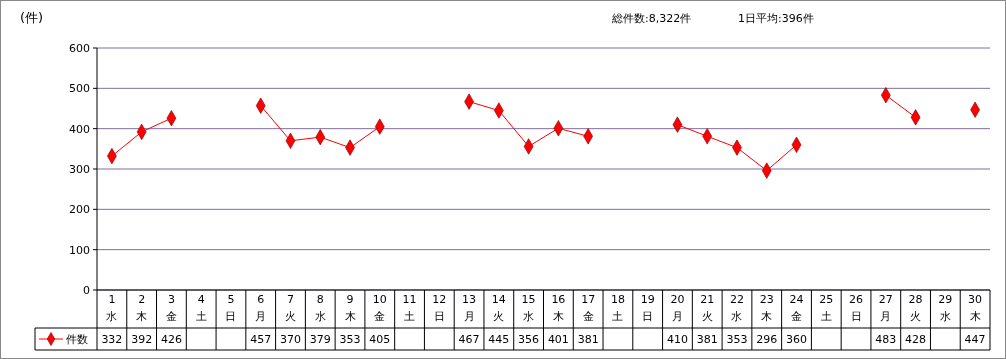 The image size is (1006, 359). What do you see at coordinates (767, 339) in the screenshot?
I see `data-label: 296` at bounding box center [767, 339].